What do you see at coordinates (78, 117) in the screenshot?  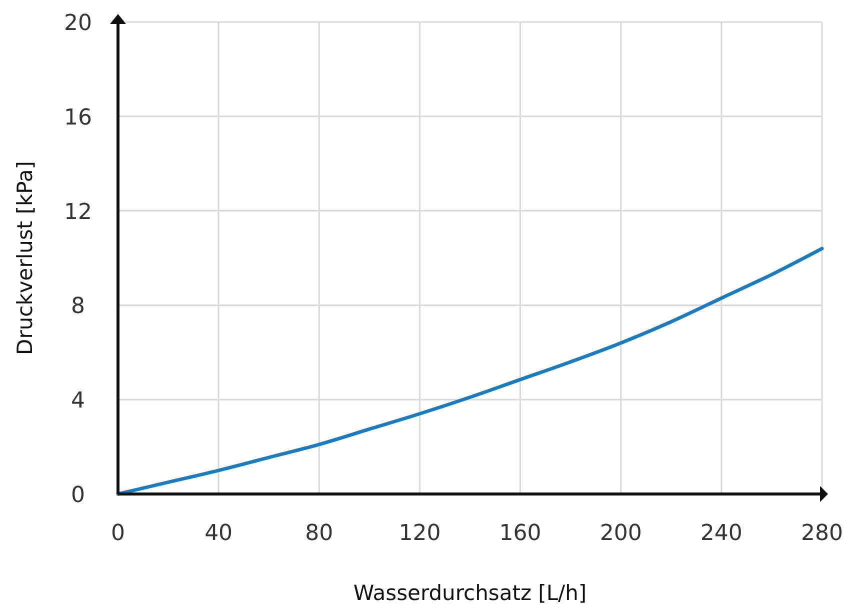 I see `y-tick-label: 16` at bounding box center [78, 117].